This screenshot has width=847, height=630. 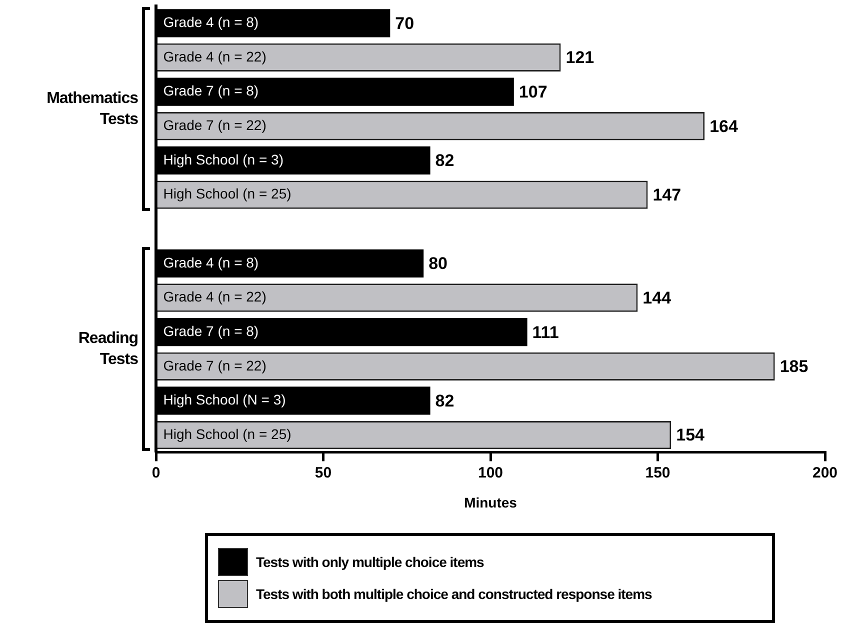 I want to click on data-label: 154, so click(x=691, y=435).